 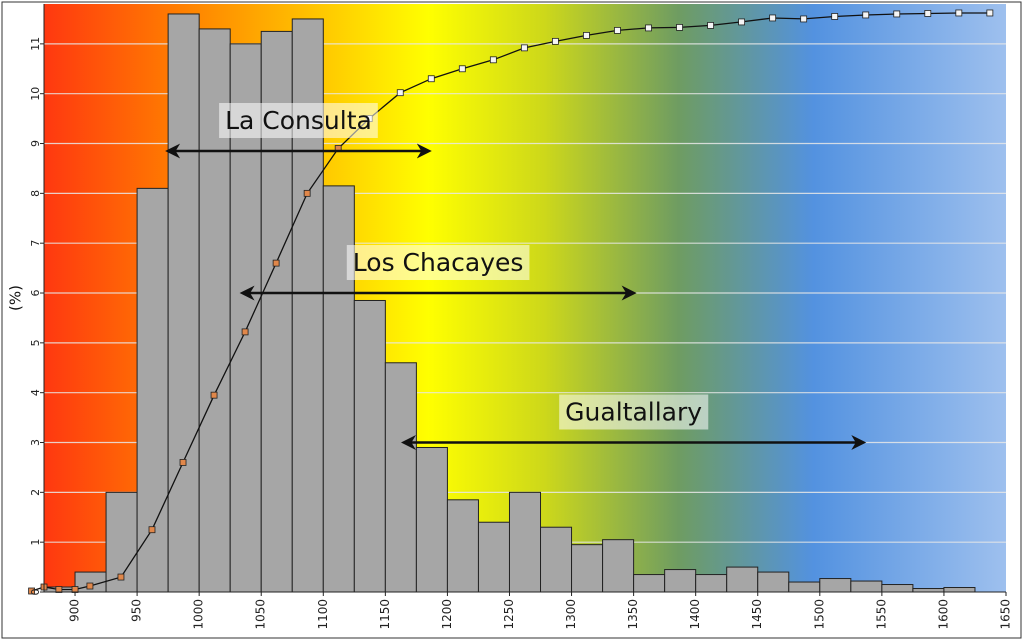 I want to click on annotation-label-1: Los Chacayes, so click(x=438, y=263).